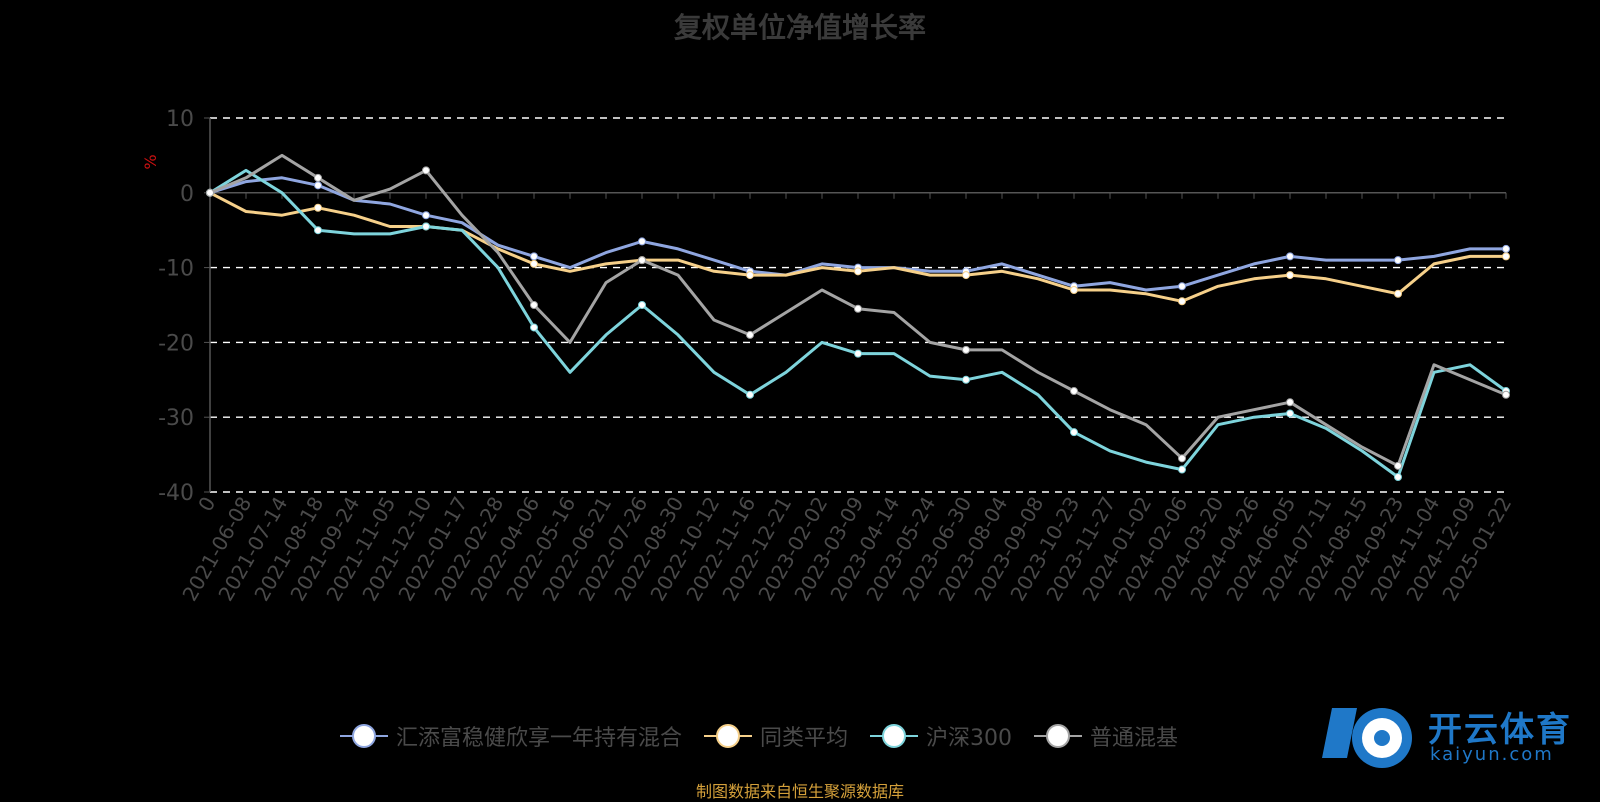 The width and height of the screenshot is (1600, 802). What do you see at coordinates (539, 738) in the screenshot?
I see `legend-label: 汇添富稳健欣享一年持有混合` at bounding box center [539, 738].